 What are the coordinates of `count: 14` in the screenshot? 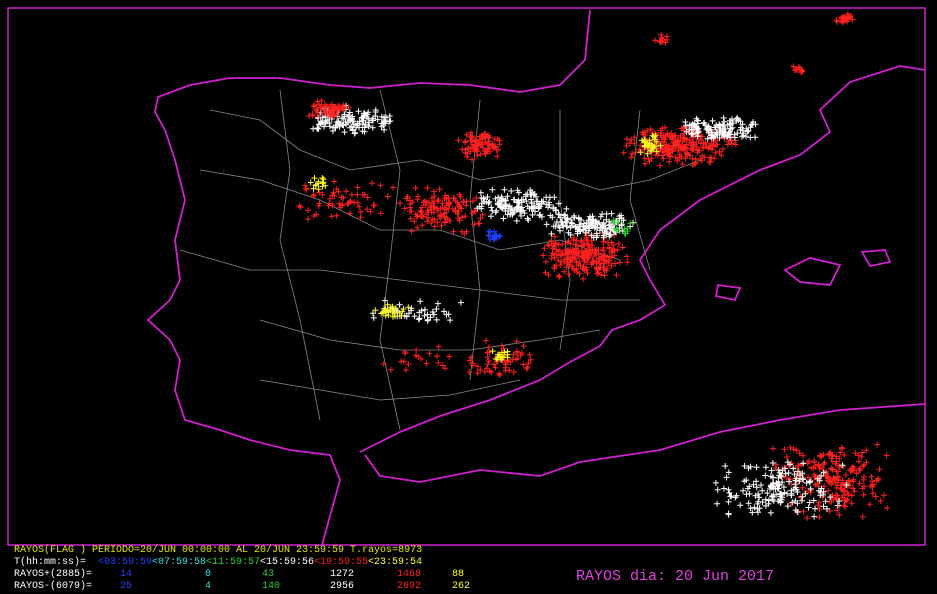 It's located at (126, 574).